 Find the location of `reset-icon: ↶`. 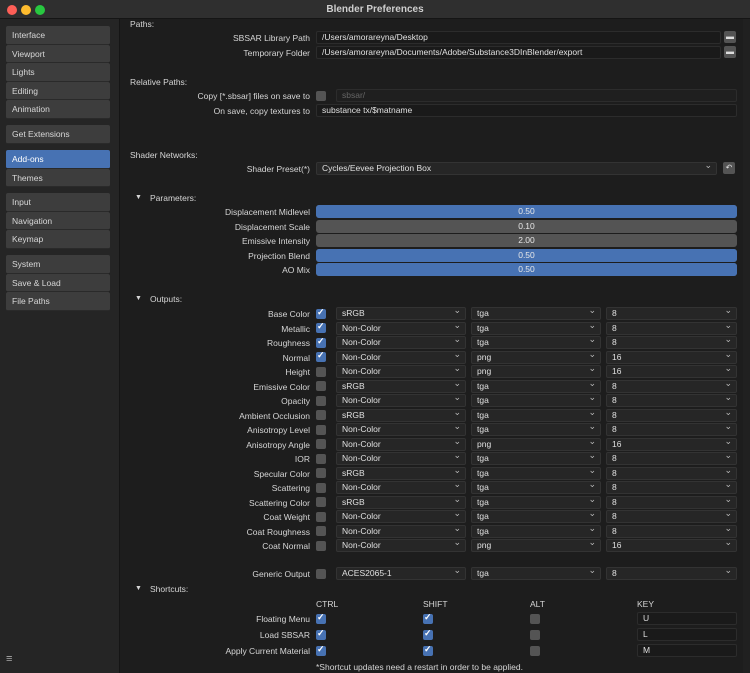

reset-icon: ↶ is located at coordinates (729, 168).